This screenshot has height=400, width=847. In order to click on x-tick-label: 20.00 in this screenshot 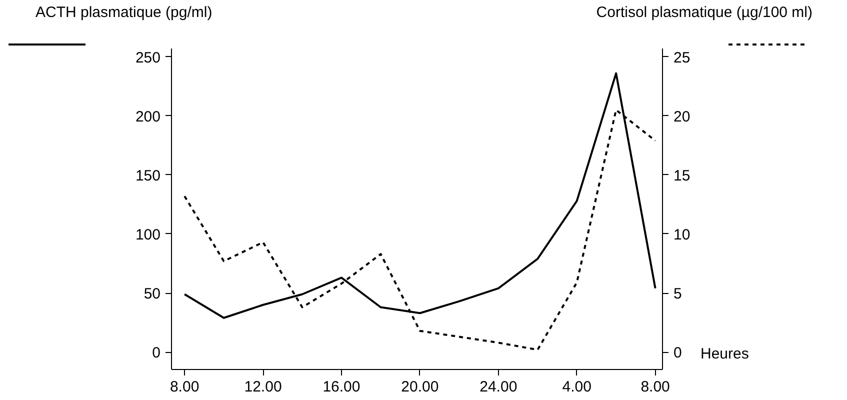, I will do `click(420, 387)`.